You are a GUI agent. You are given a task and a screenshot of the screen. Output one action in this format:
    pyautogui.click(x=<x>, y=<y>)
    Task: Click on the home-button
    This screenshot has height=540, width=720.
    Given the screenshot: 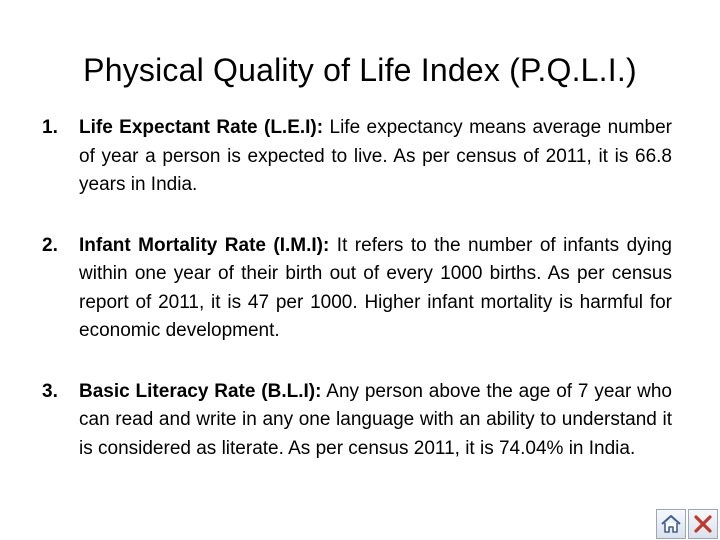 What is the action you would take?
    pyautogui.click(x=671, y=524)
    